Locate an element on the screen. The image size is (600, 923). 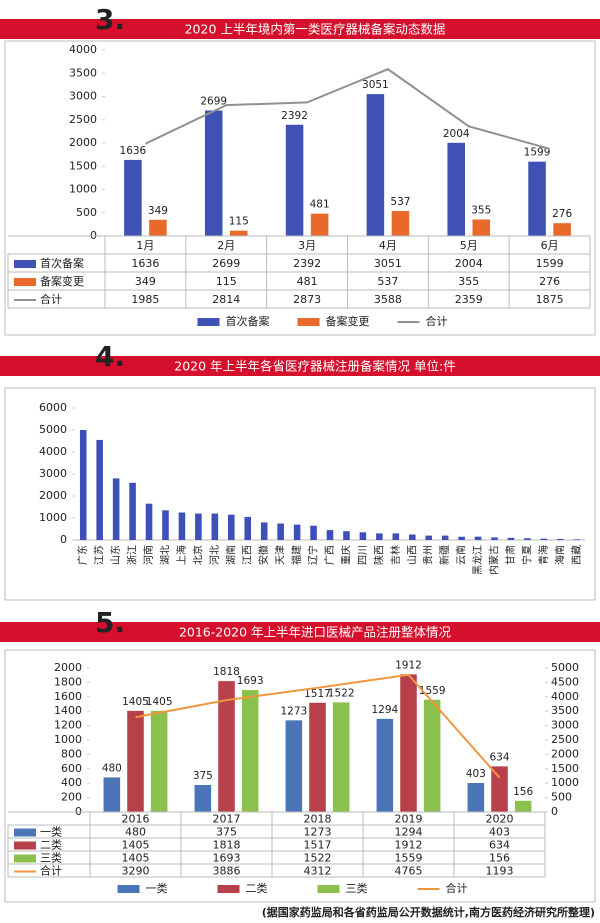
y-tick-label: 0 is located at coordinates (63, 539).